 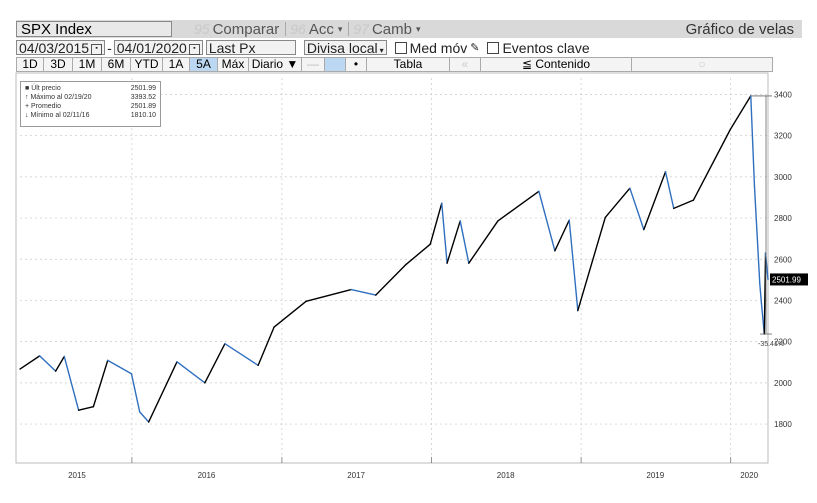 I want to click on change-label: Camb, so click(x=391, y=29).